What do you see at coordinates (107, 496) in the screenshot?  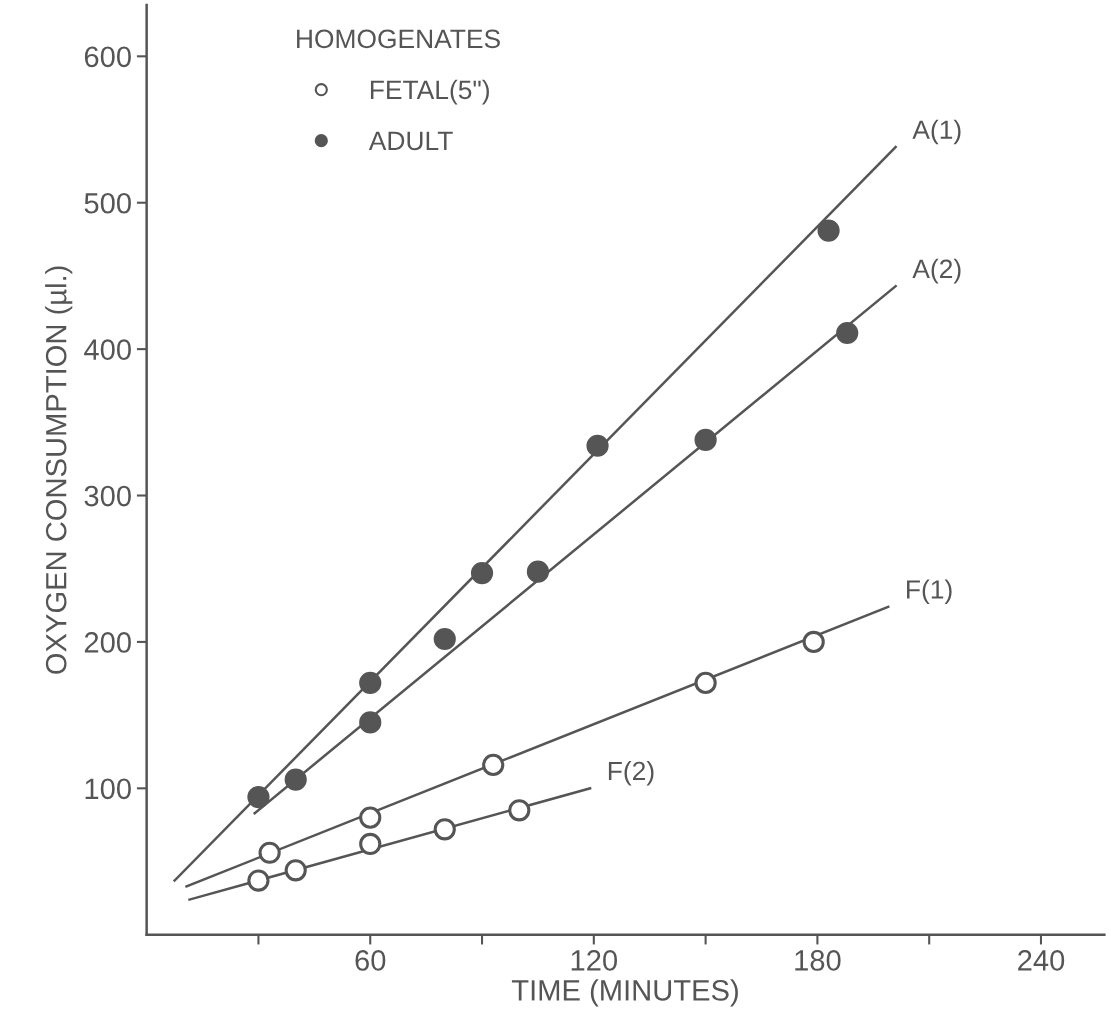 I see `y-tick-label: 300` at bounding box center [107, 496].